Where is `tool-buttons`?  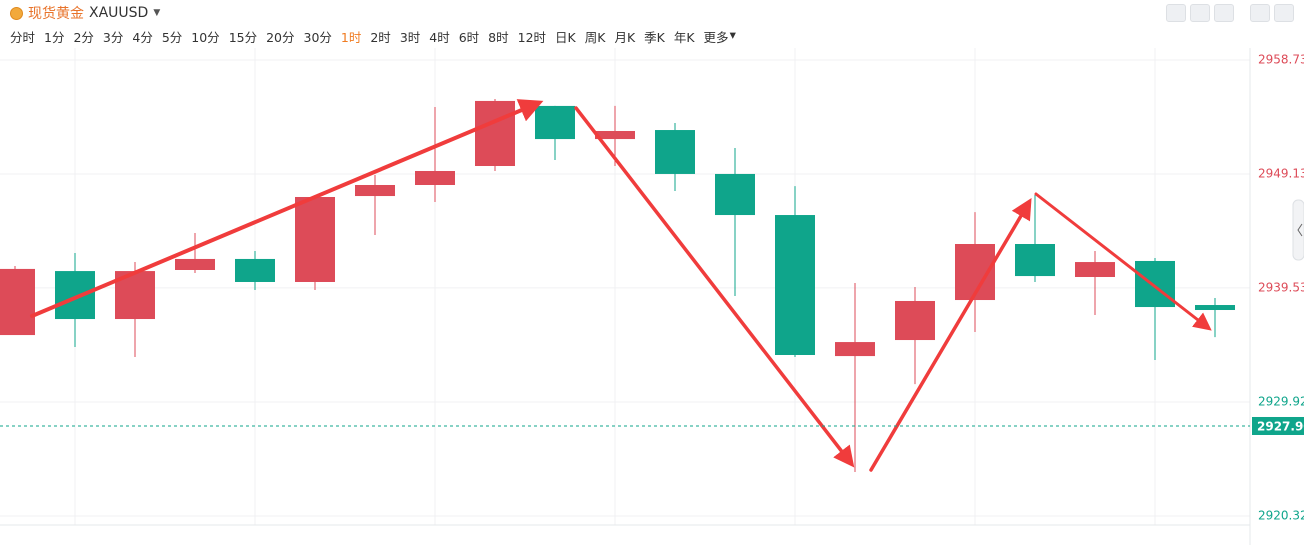 tool-buttons is located at coordinates (1230, 13).